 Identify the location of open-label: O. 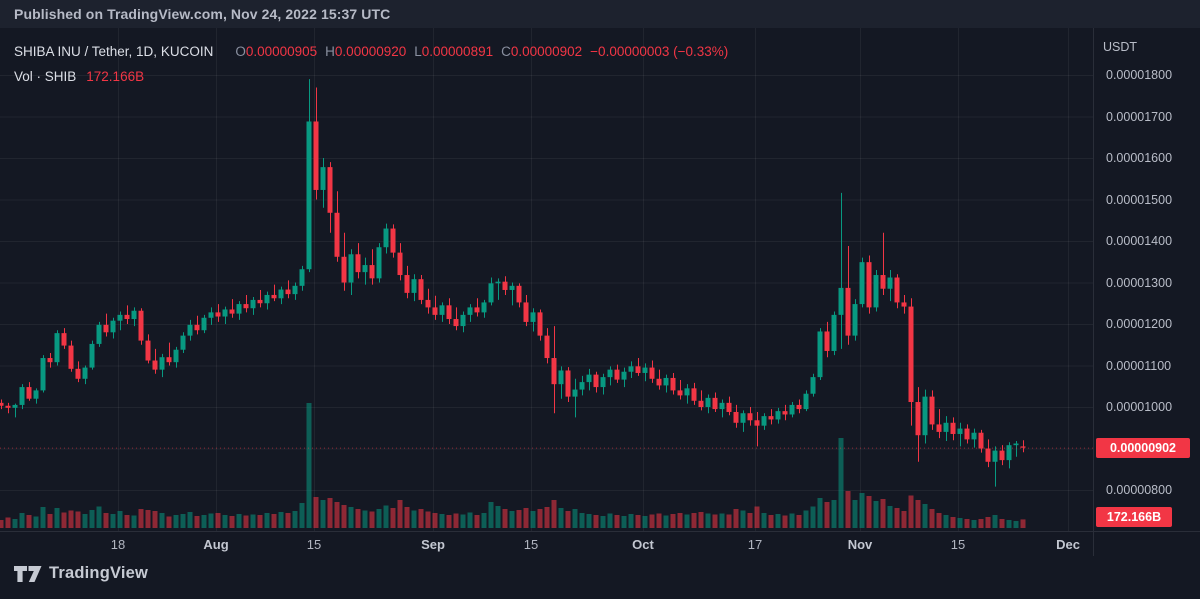
(240, 51).